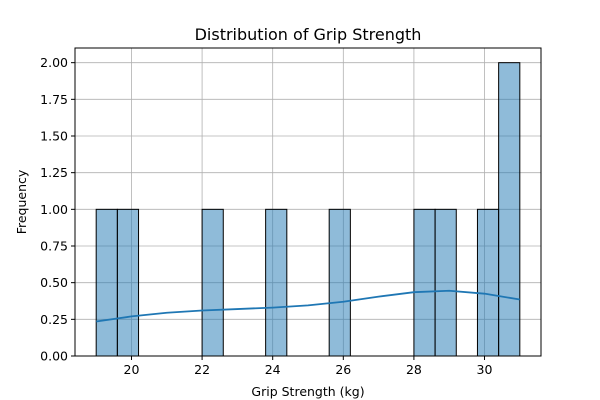 This screenshot has height=400, width=600. Describe the element at coordinates (54, 62) in the screenshot. I see `y-tick-label: 2.00` at that location.